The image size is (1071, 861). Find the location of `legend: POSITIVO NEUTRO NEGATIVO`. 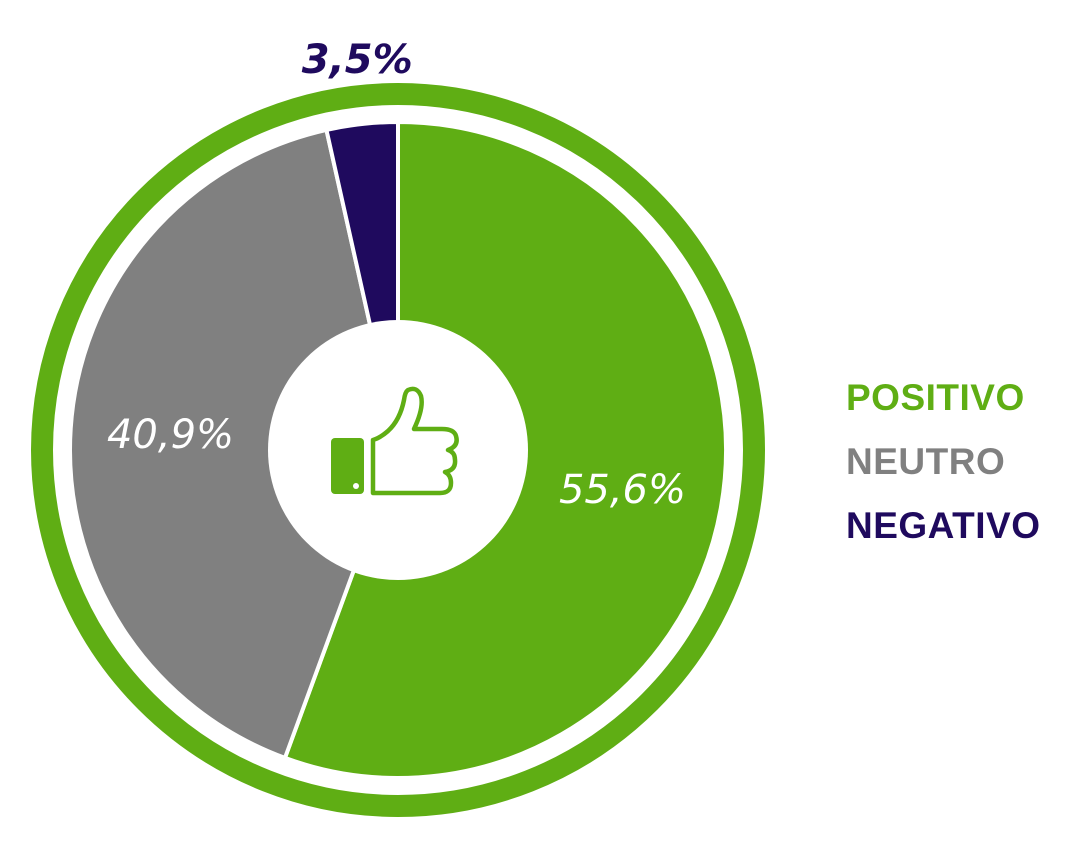

legend: POSITIVO NEUTRO NEGATIVO is located at coordinates (943, 462).